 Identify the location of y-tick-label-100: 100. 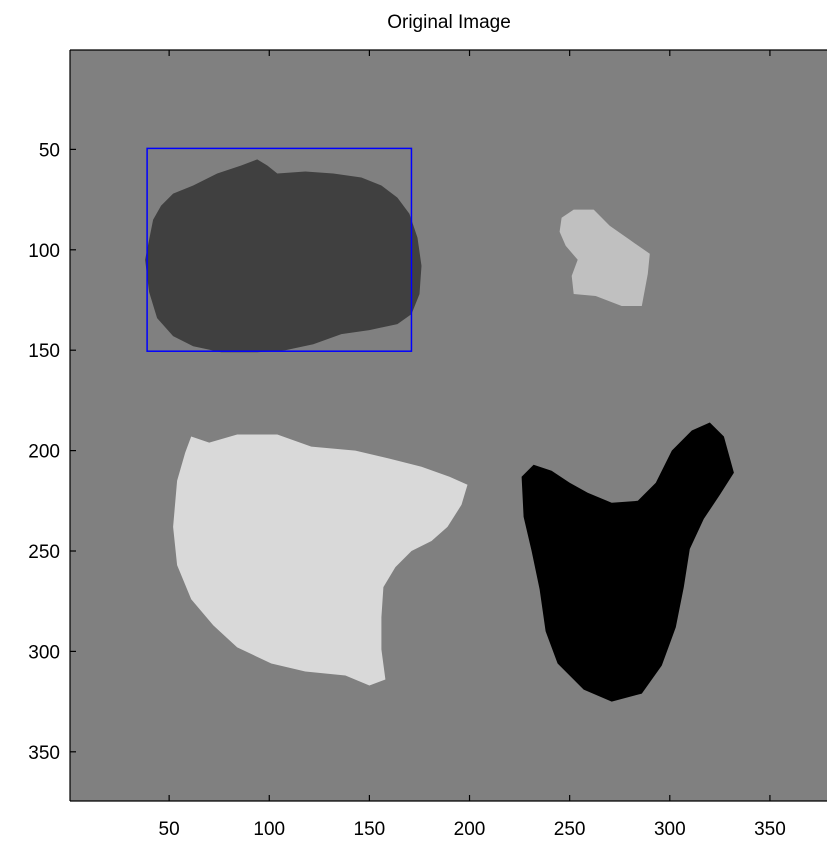
(44, 251).